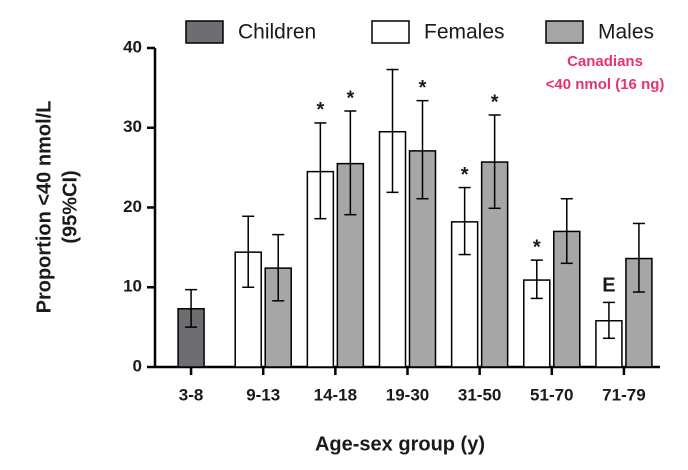 This screenshot has height=470, width=688. I want to click on legend-label: Females, so click(464, 32).